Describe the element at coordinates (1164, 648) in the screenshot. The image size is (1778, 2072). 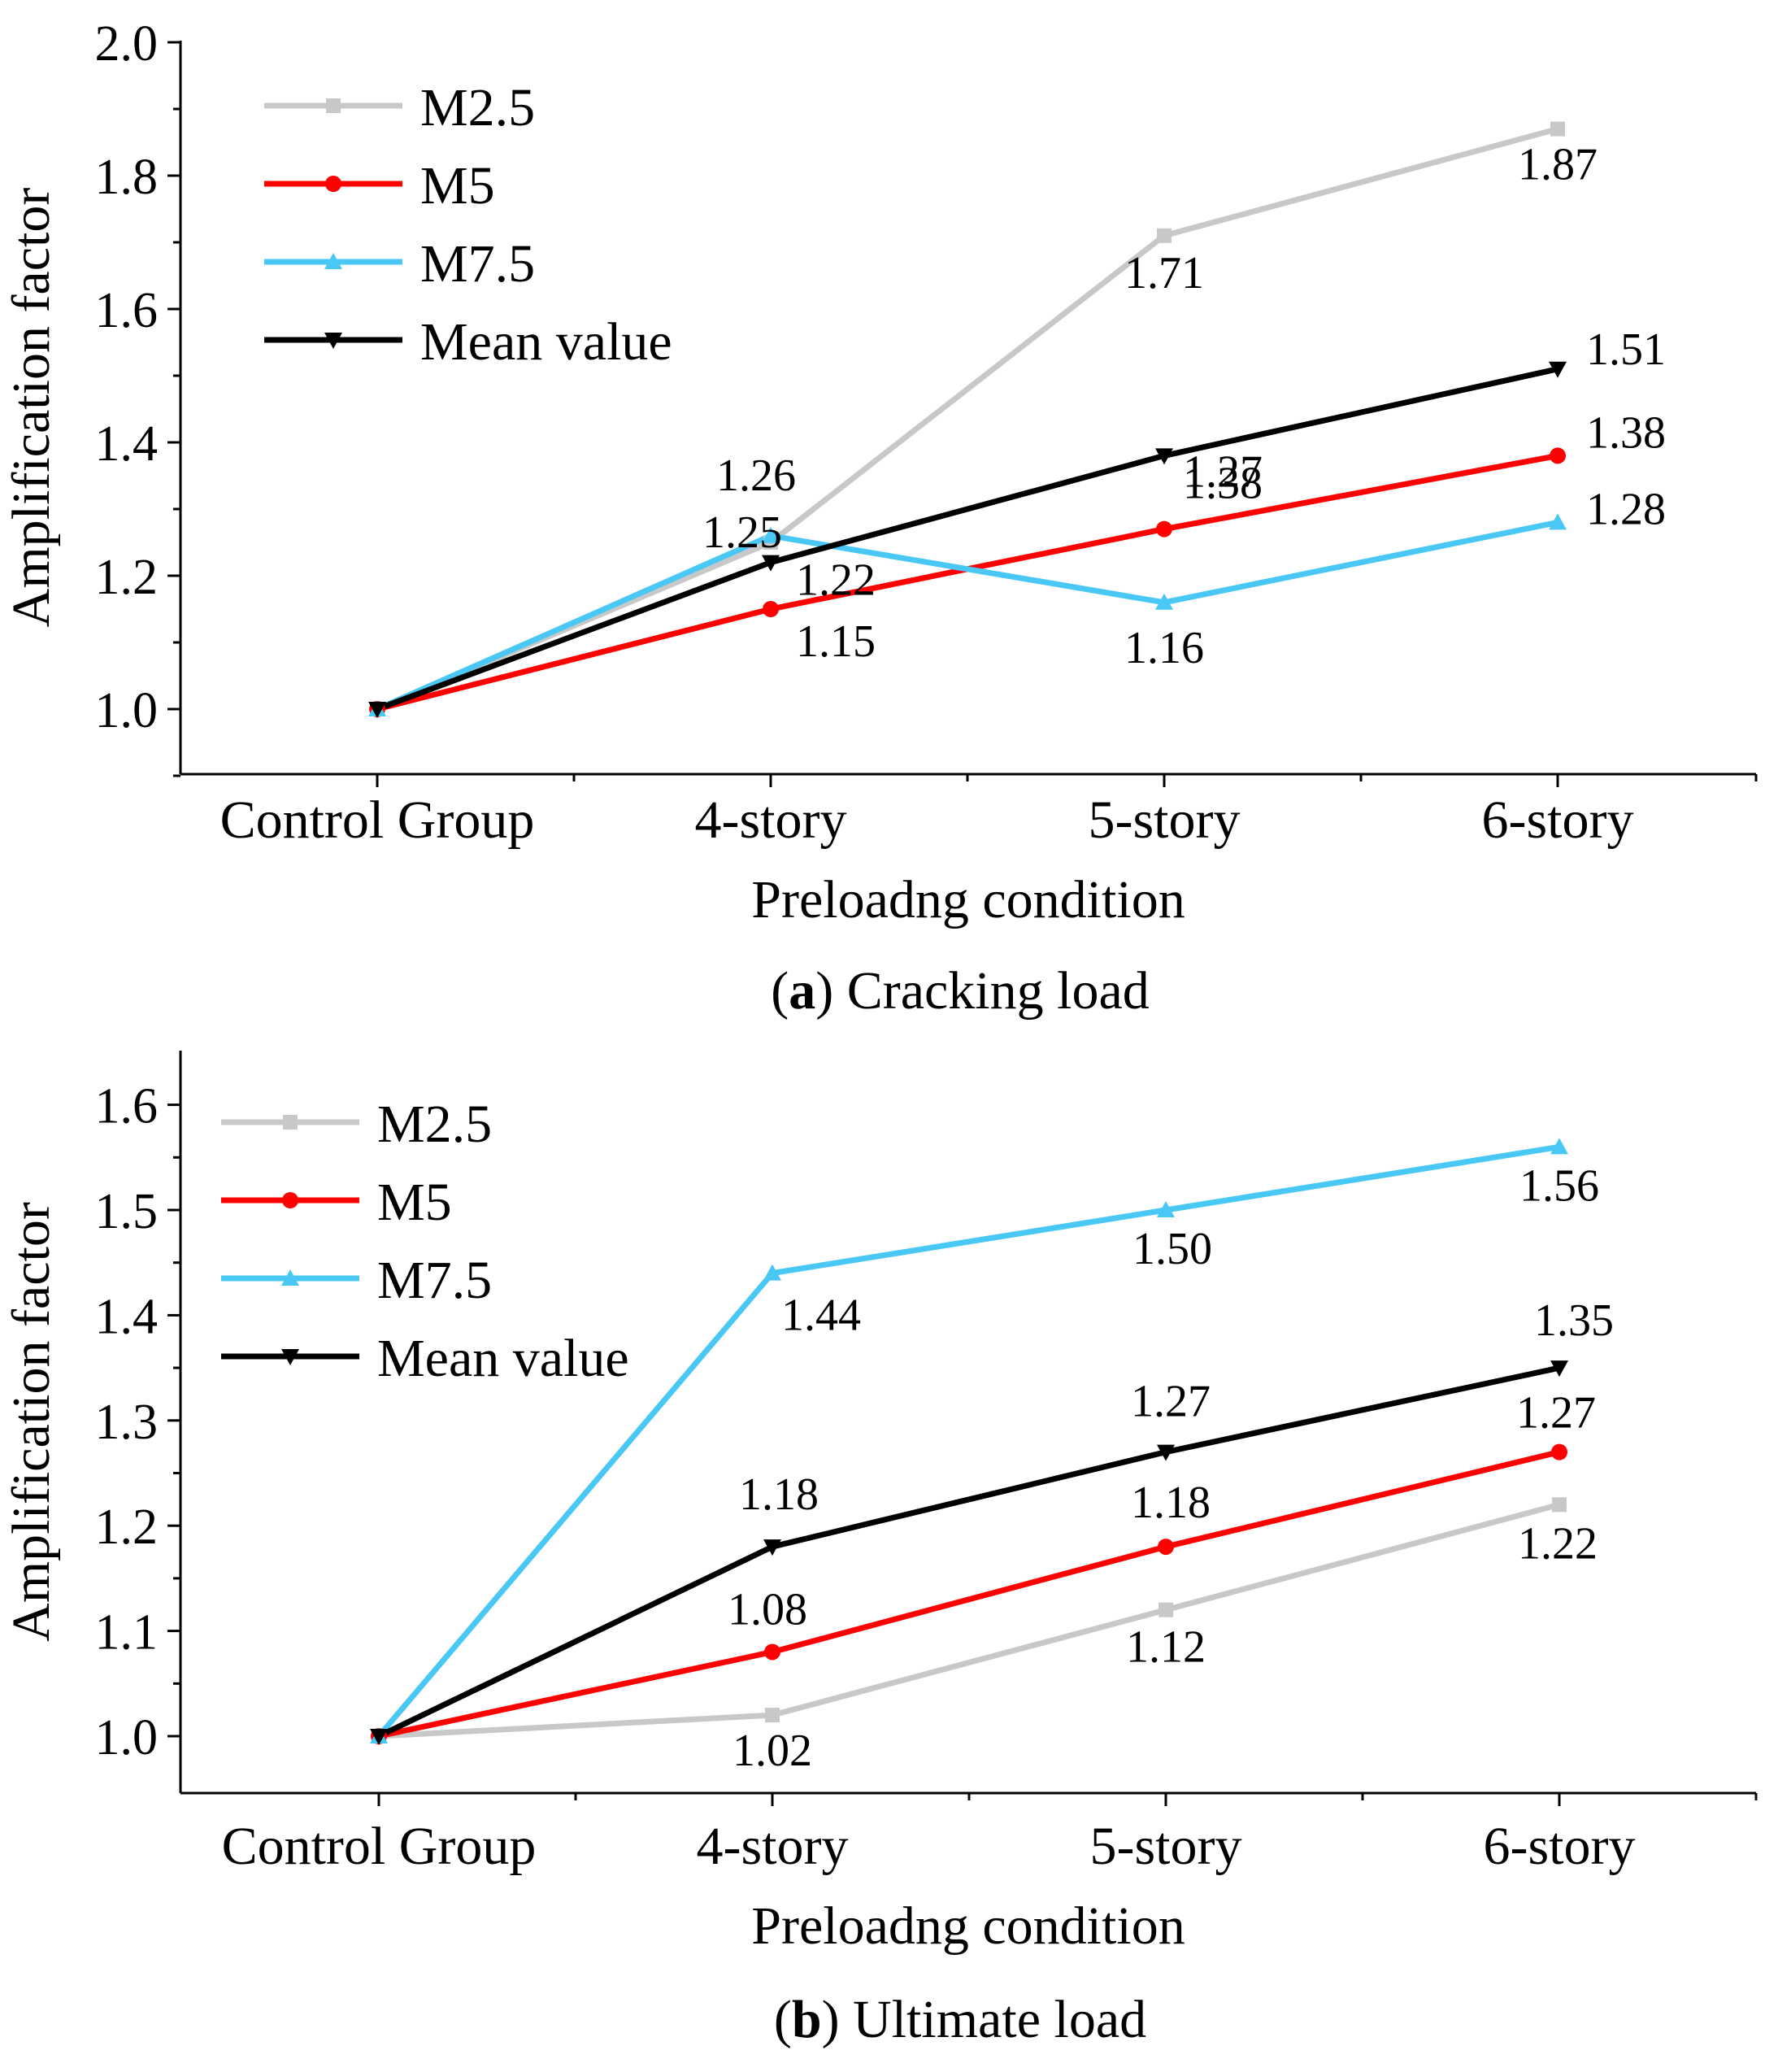
I see `data-label: 1.16` at that location.